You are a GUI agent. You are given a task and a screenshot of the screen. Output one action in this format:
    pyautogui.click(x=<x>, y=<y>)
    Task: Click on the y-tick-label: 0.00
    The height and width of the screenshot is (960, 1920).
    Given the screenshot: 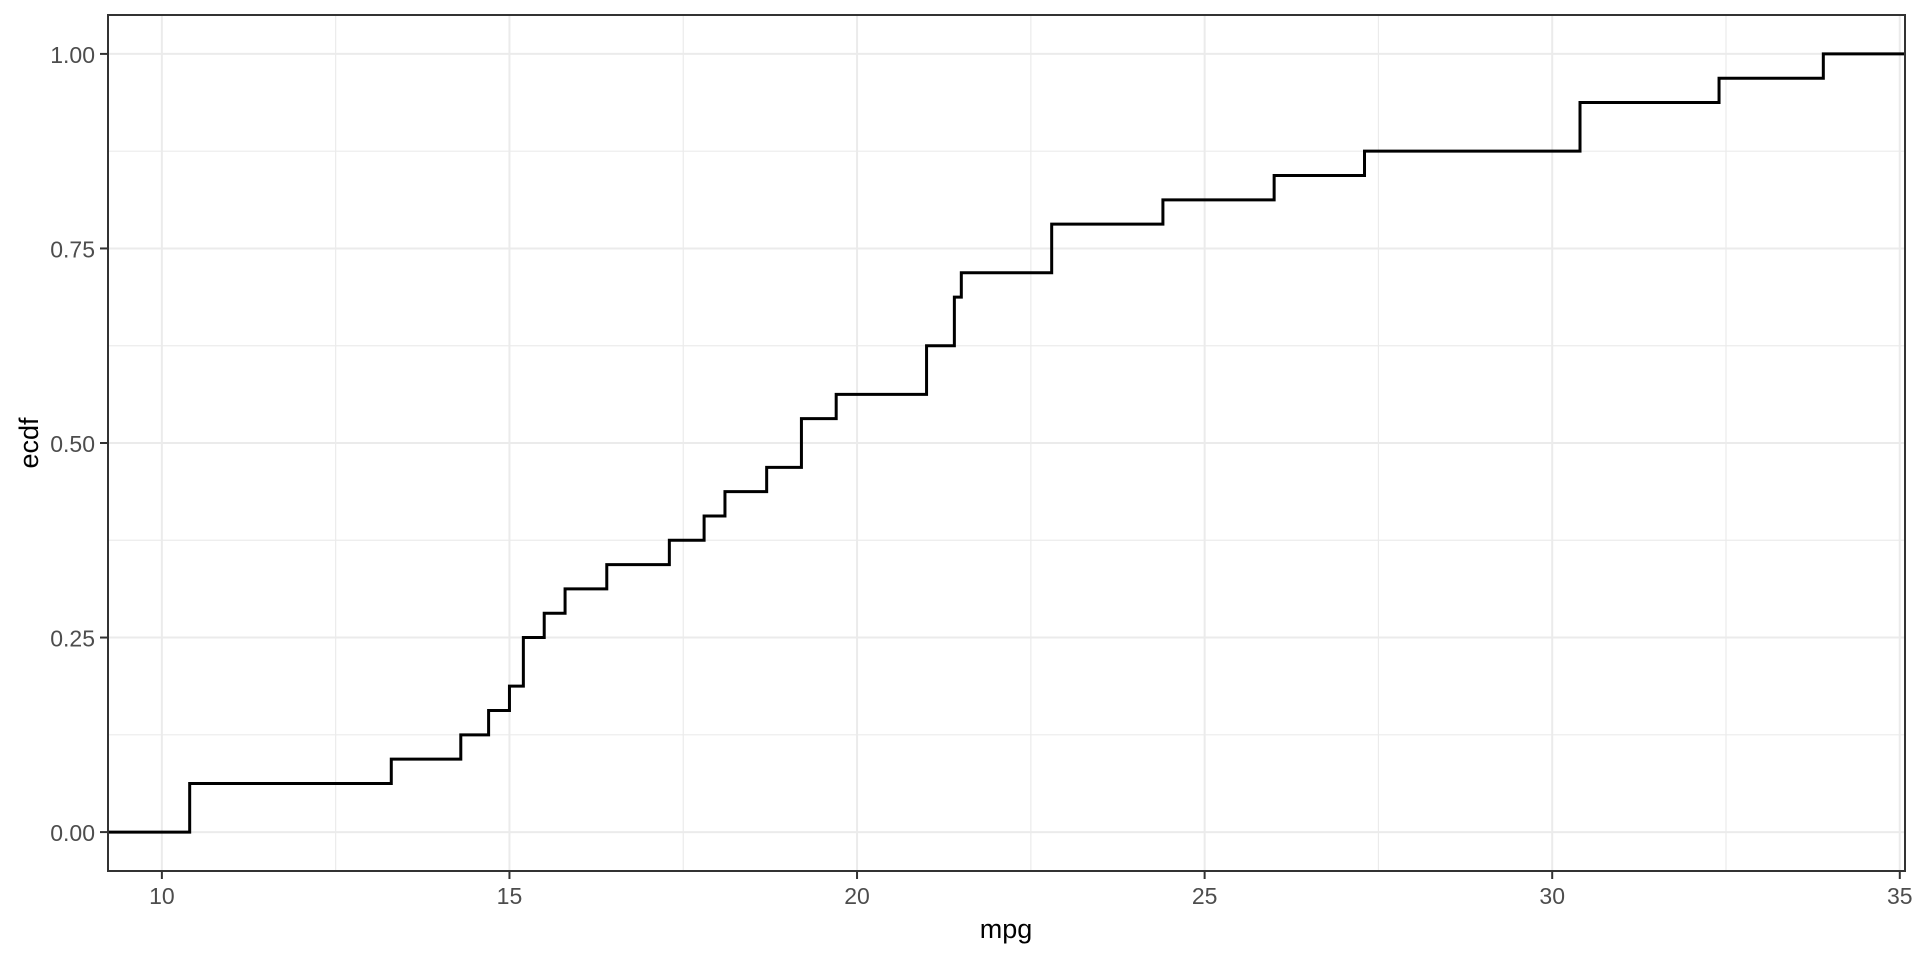 What is the action you would take?
    pyautogui.click(x=72, y=833)
    